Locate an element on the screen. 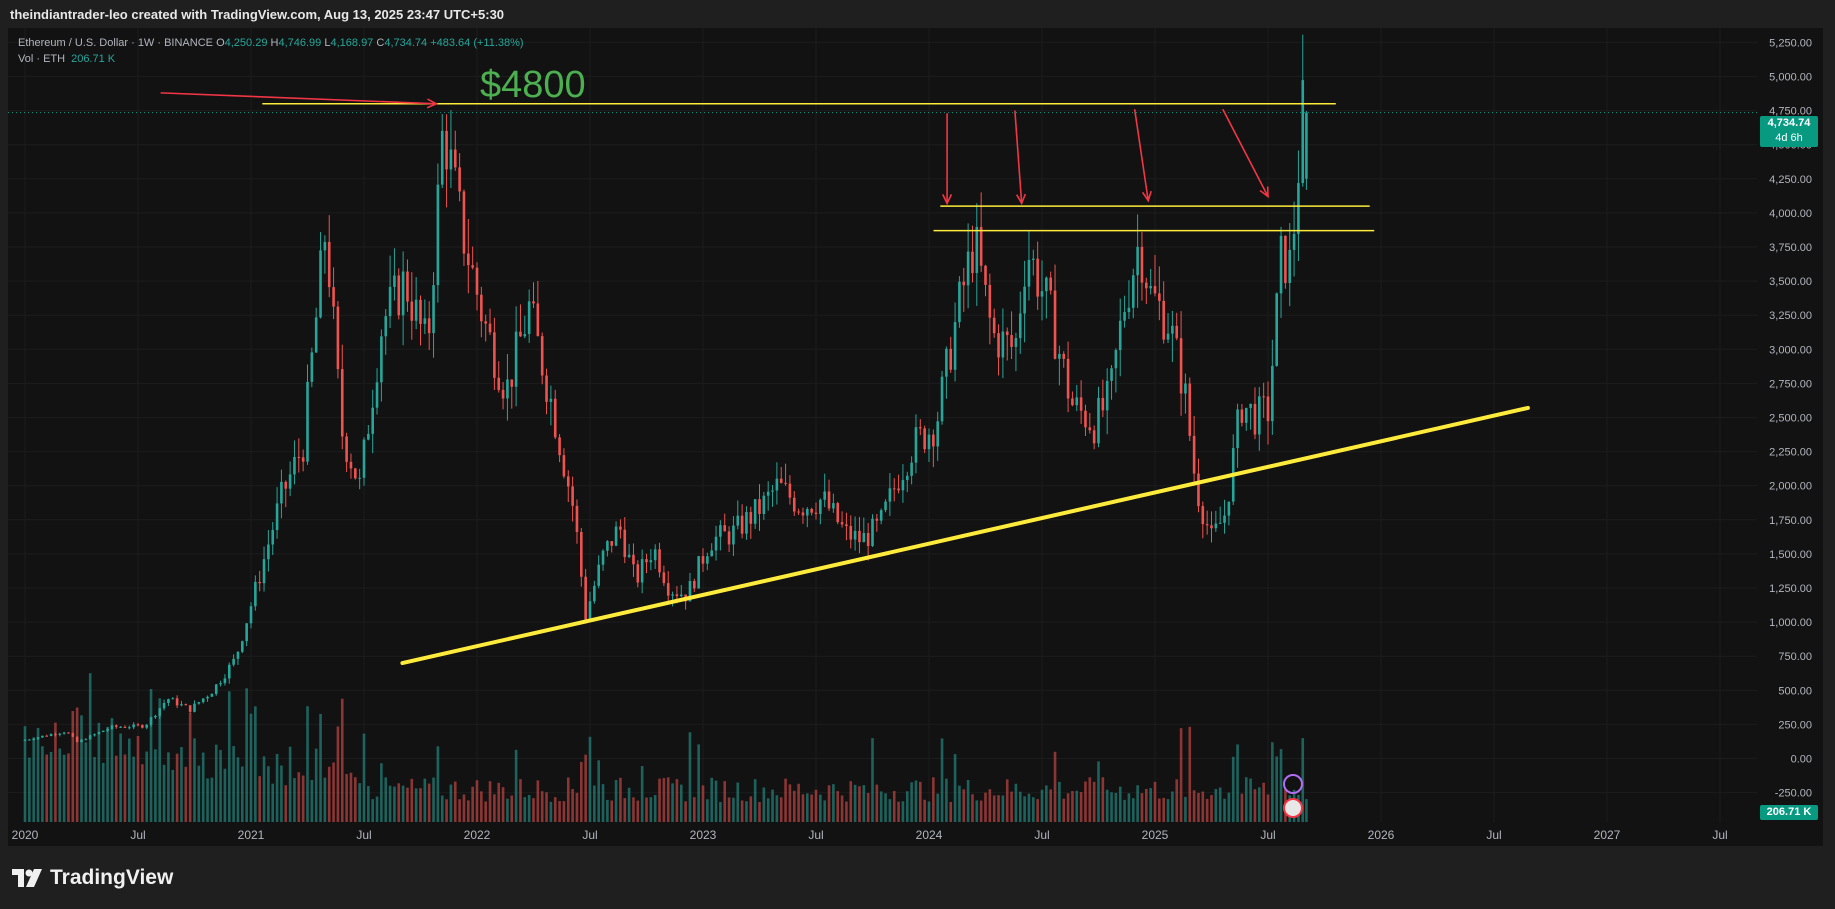 The width and height of the screenshot is (1835, 909). volume-bars is located at coordinates (665, 747).